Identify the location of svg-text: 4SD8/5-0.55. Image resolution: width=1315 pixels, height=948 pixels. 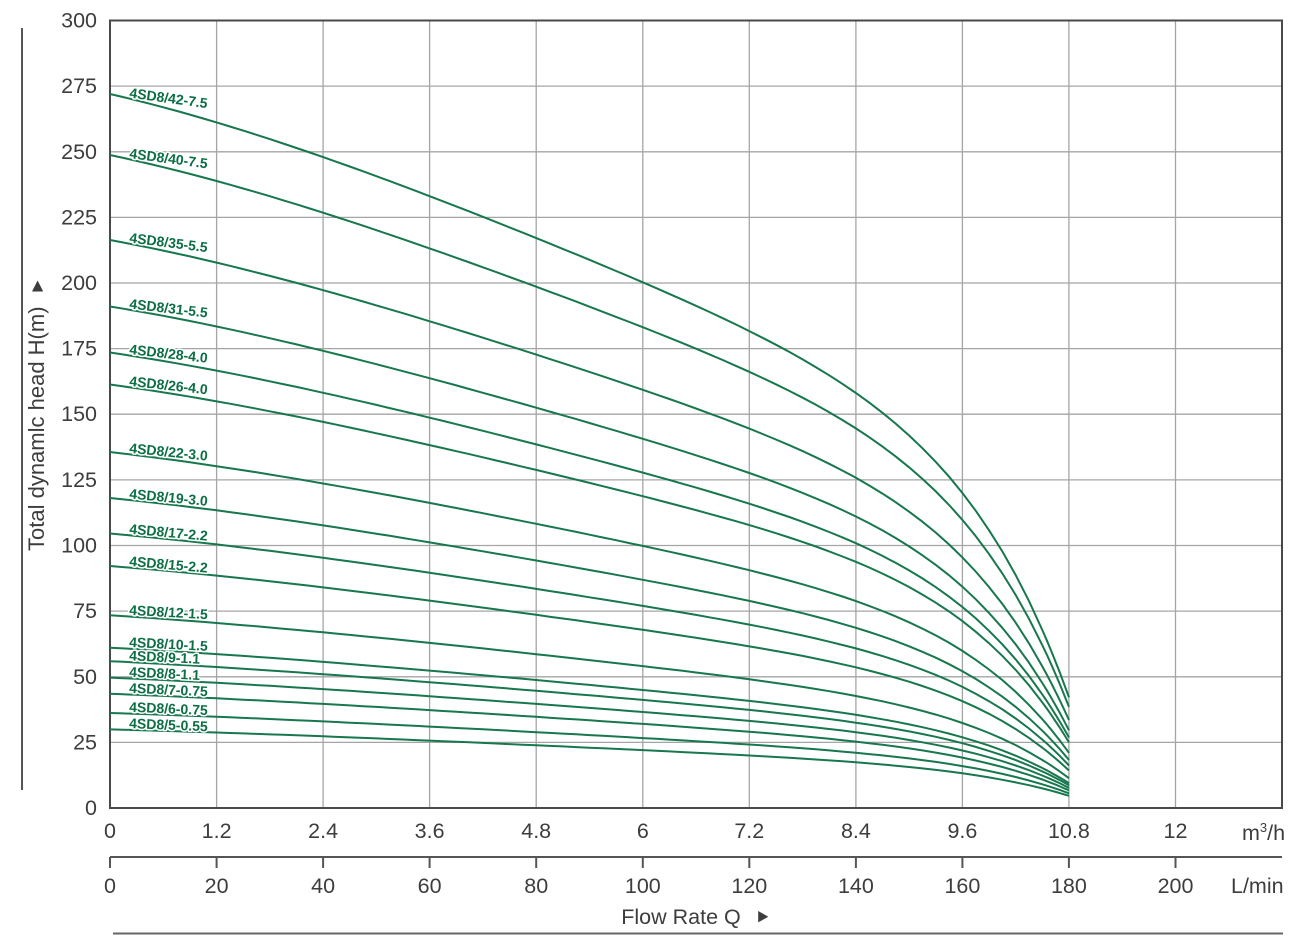
(168, 724).